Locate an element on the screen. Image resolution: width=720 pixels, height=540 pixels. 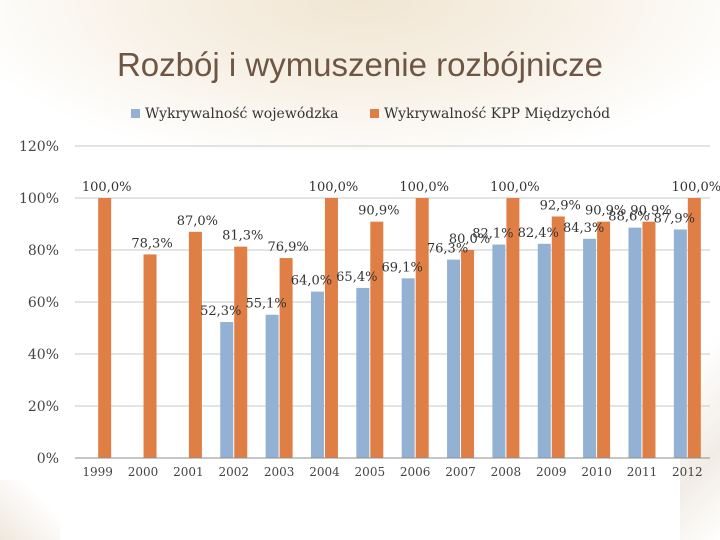
y-axis-tick-labels: 0% 20% 40% 60% 80% 100% 120% is located at coordinates (39, 303).